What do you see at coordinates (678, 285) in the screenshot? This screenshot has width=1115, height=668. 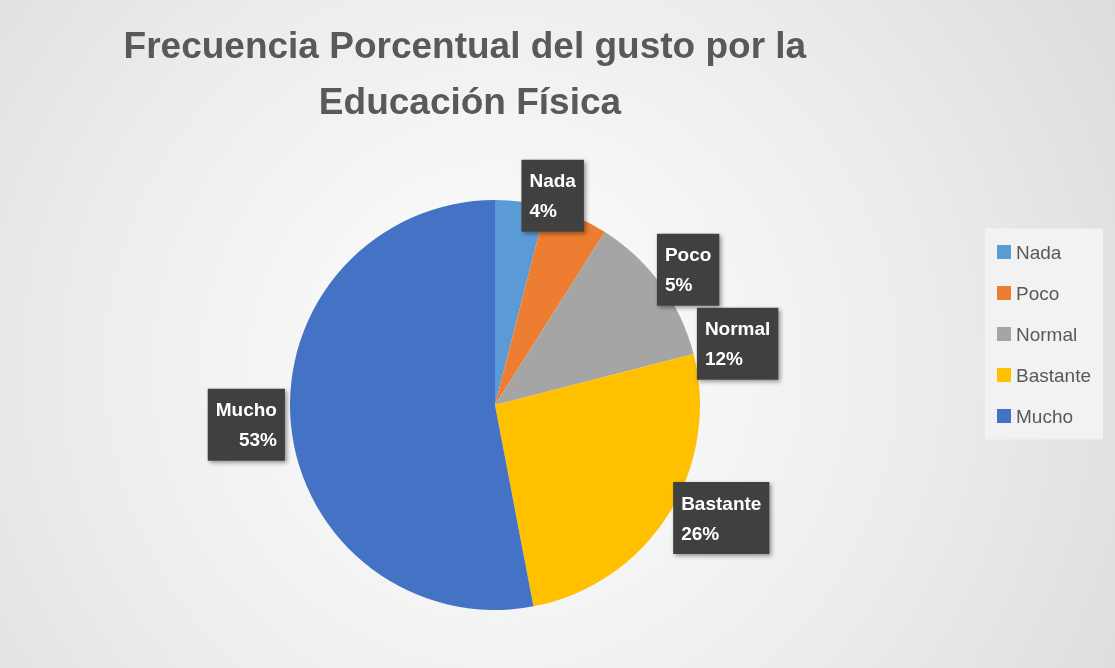 I see `data-label: 5%` at bounding box center [678, 285].